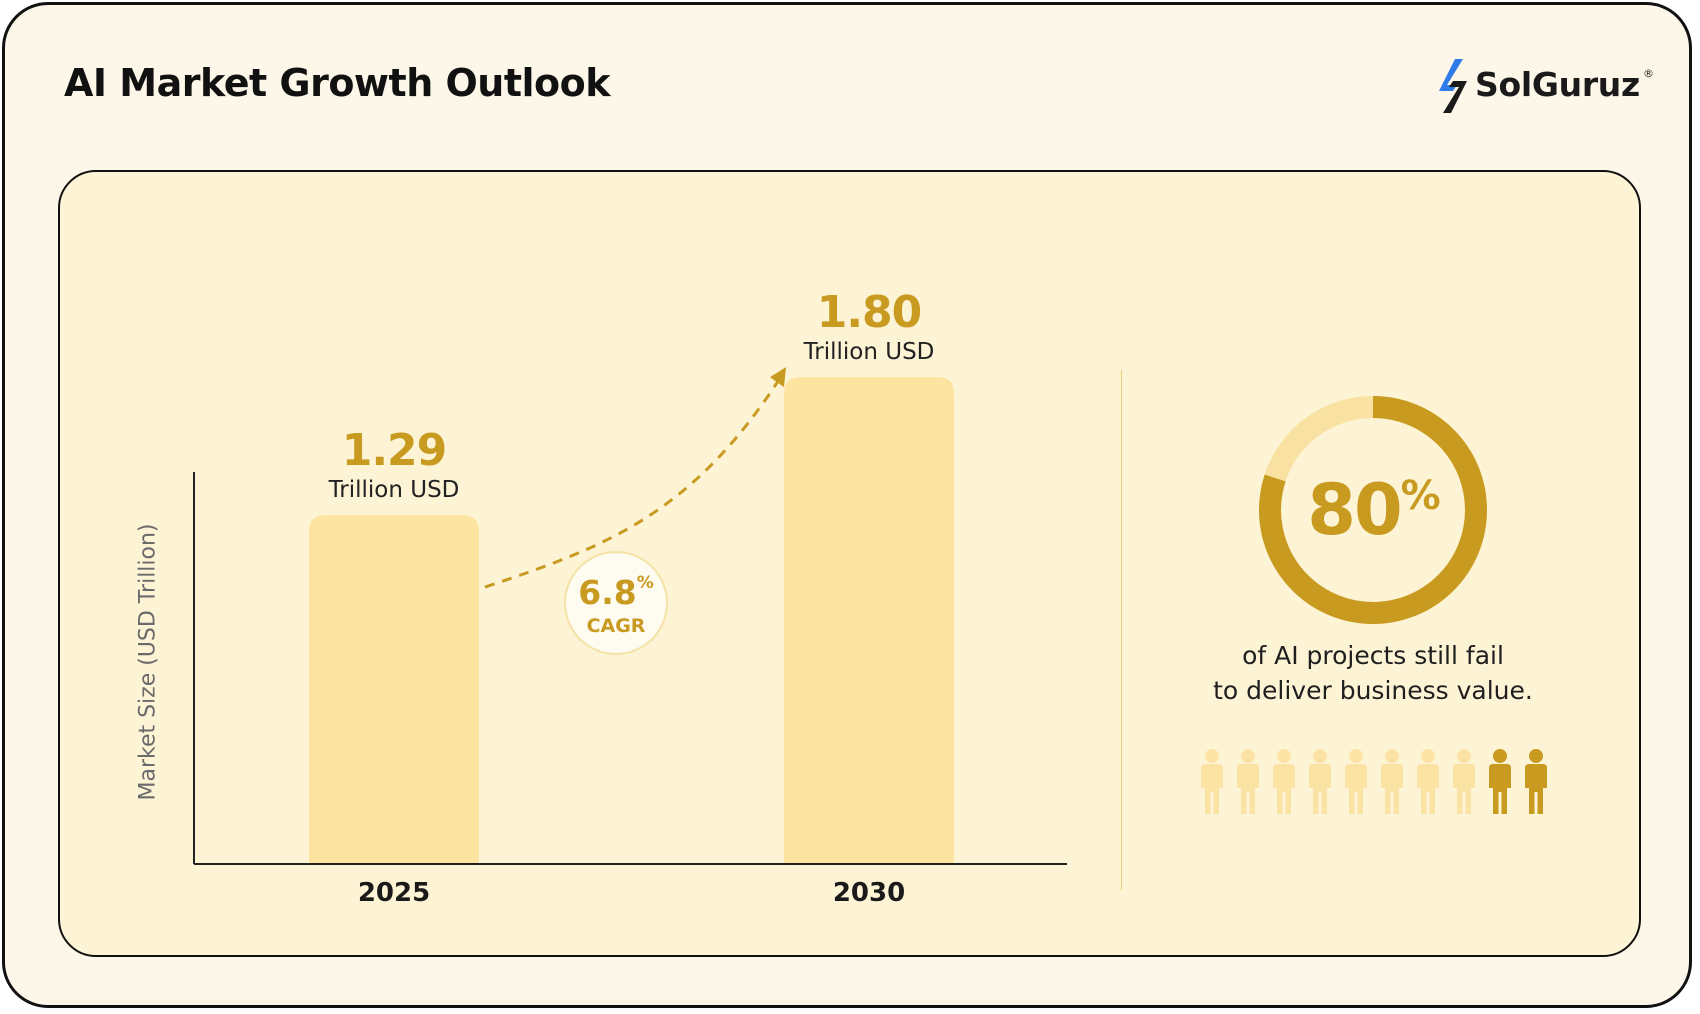  Describe the element at coordinates (394, 689) in the screenshot. I see `bar-2025` at that location.